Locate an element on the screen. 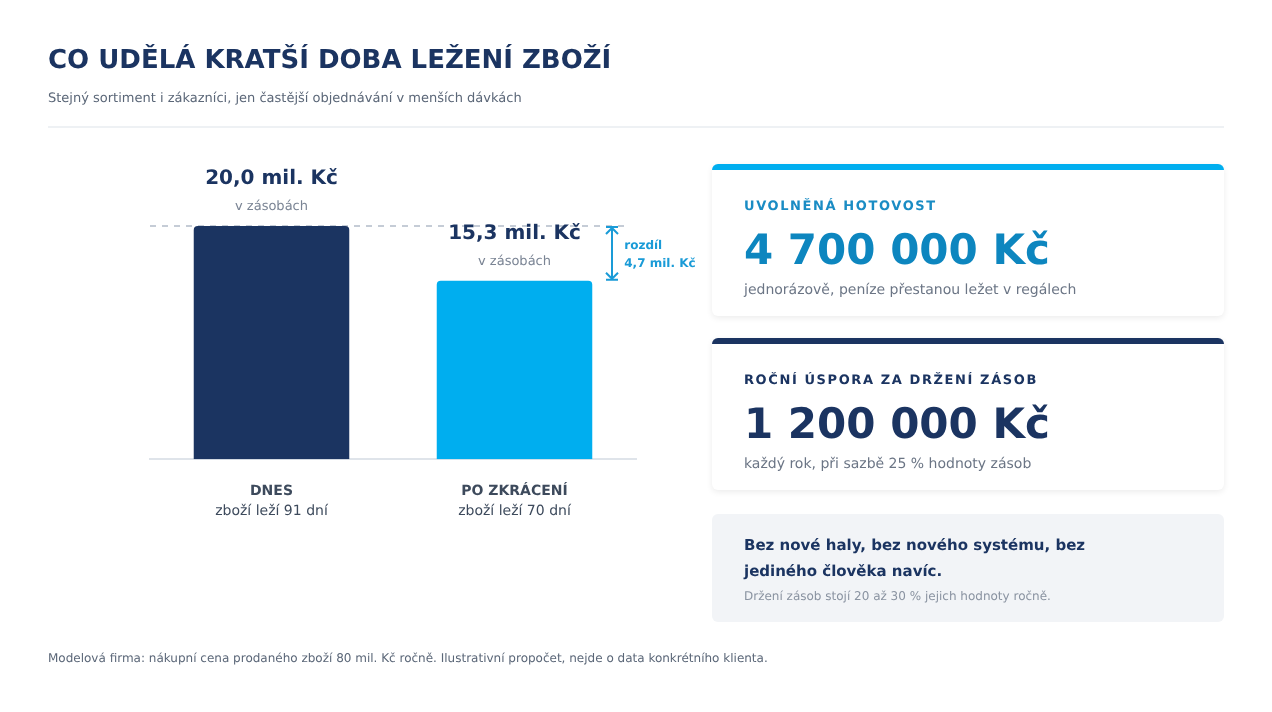 This screenshot has height=712, width=1272. data-label: 20,0 mil. Kč is located at coordinates (272, 179).